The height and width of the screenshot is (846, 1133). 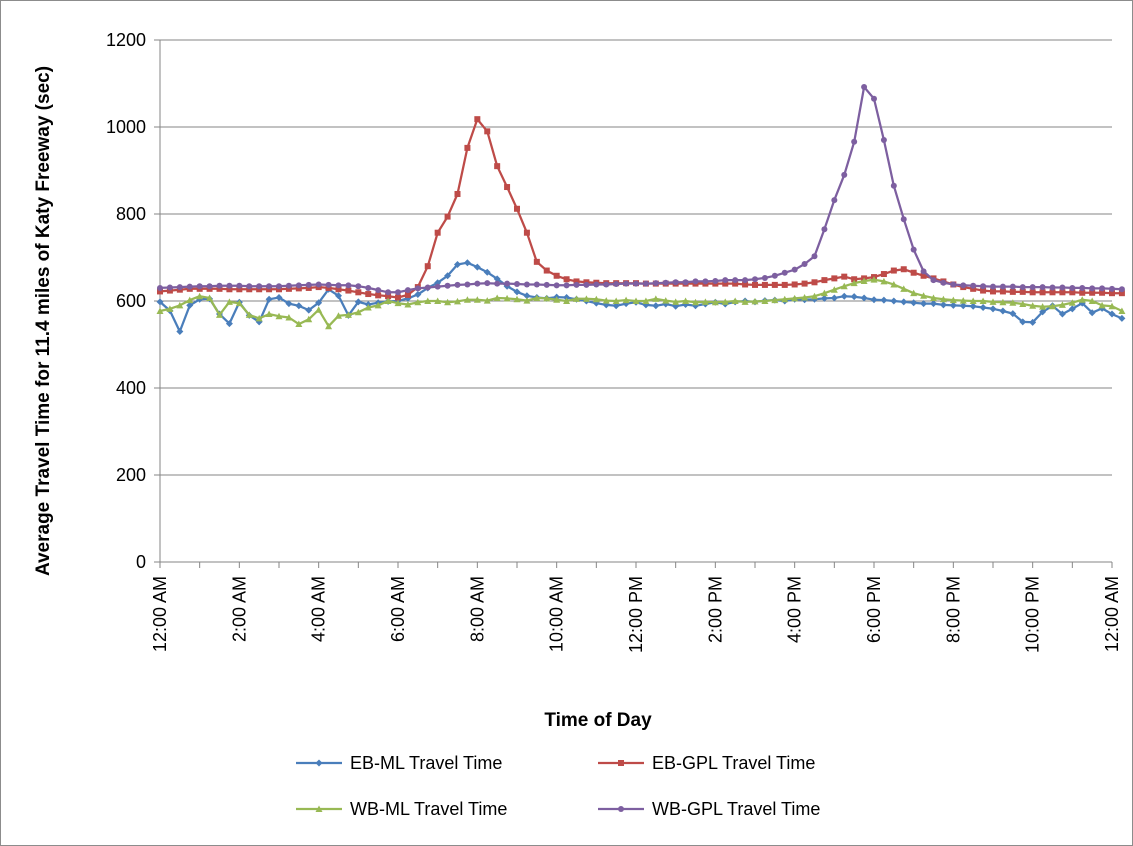 I want to click on x-tick-label: 6:00 AM, so click(x=398, y=609).